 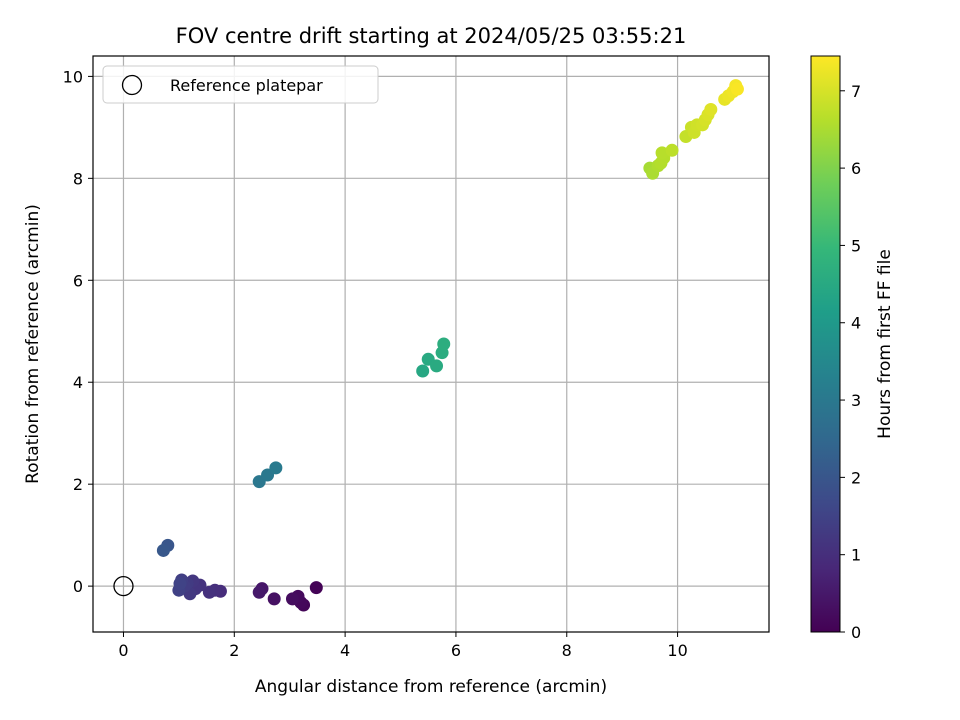 I want to click on legend-marker, so click(x=132, y=85).